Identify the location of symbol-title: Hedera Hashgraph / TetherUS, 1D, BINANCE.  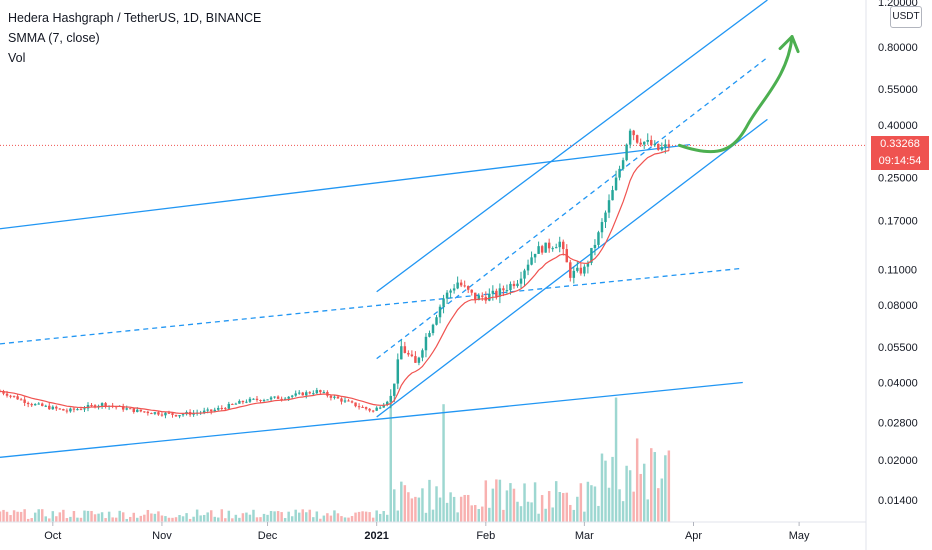
(135, 18).